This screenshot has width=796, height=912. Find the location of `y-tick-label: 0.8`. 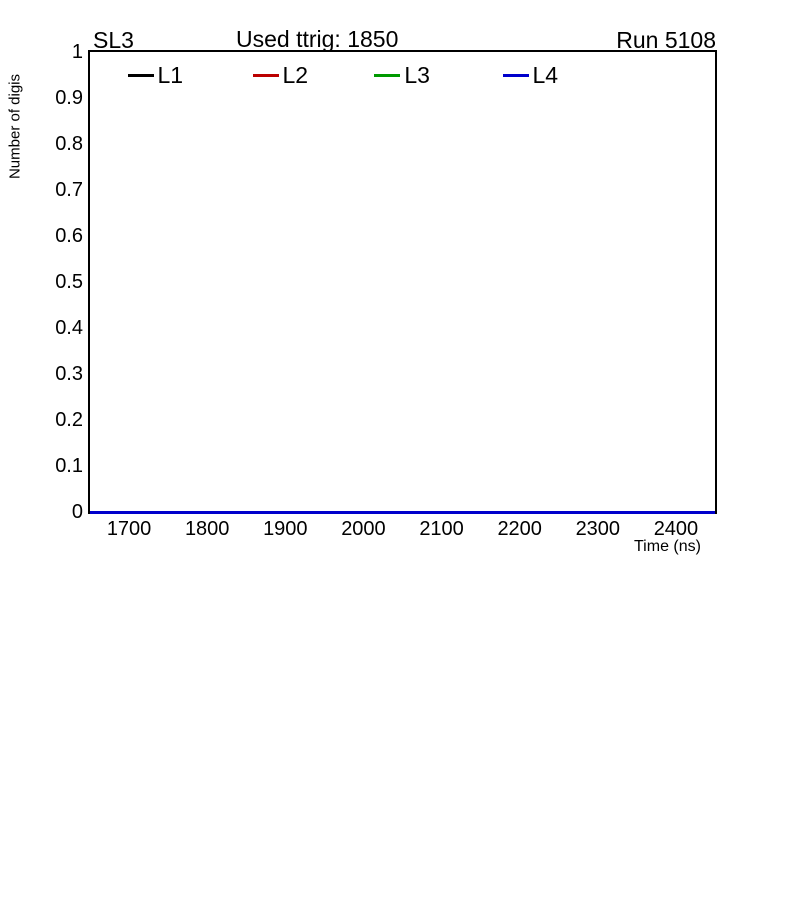

y-tick-label: 0.8 is located at coordinates (69, 144).